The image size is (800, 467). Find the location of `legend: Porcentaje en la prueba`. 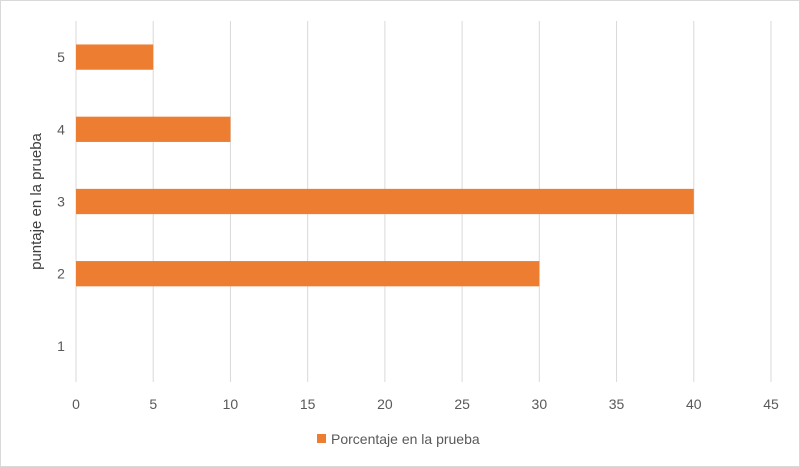

legend: Porcentaje en la prueba is located at coordinates (398, 439).